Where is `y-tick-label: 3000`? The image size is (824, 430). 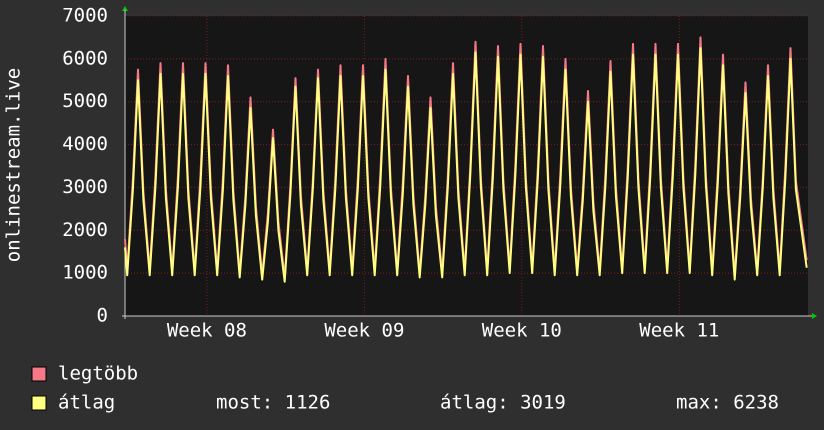 y-tick-label: 3000 is located at coordinates (85, 187).